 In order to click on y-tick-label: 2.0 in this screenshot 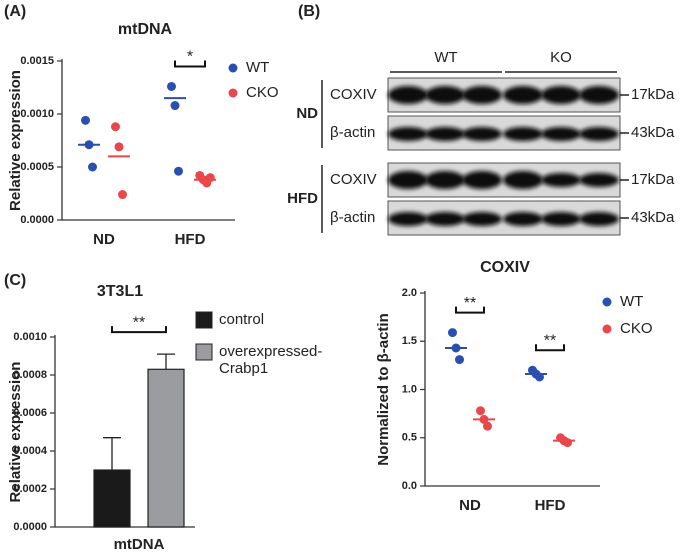, I will do `click(409, 293)`.